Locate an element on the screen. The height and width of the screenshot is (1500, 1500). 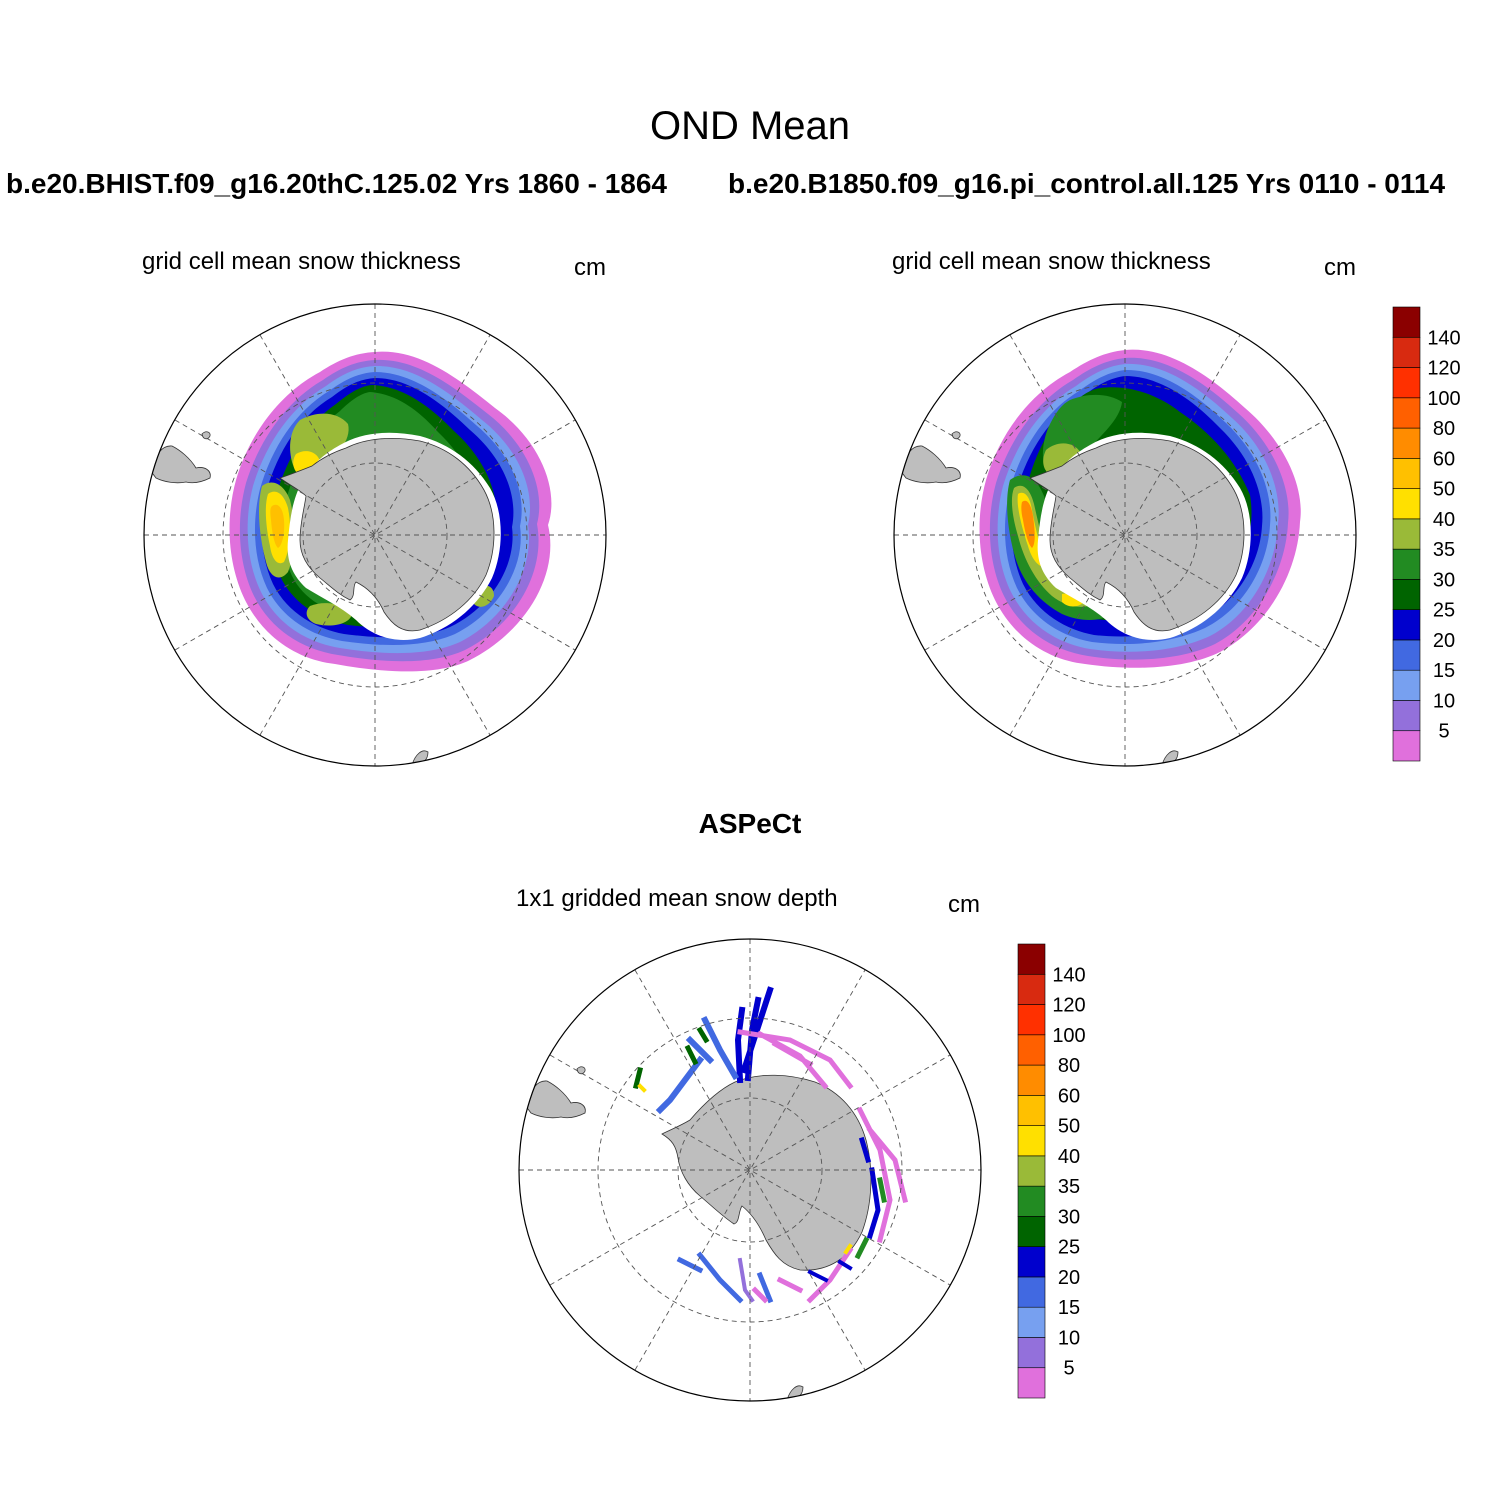
panel-right-units: cm is located at coordinates (1340, 267).